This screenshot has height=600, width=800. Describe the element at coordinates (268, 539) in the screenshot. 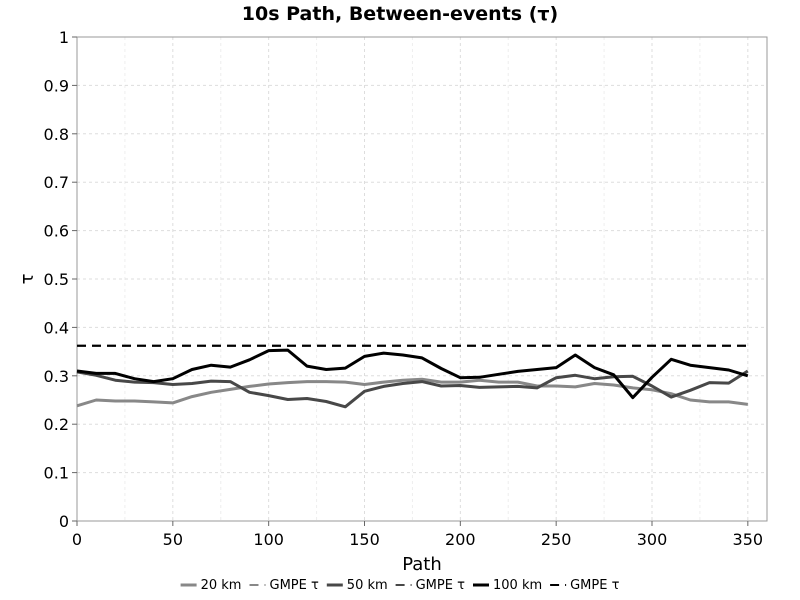

I see `x-tick-label: 100` at that location.